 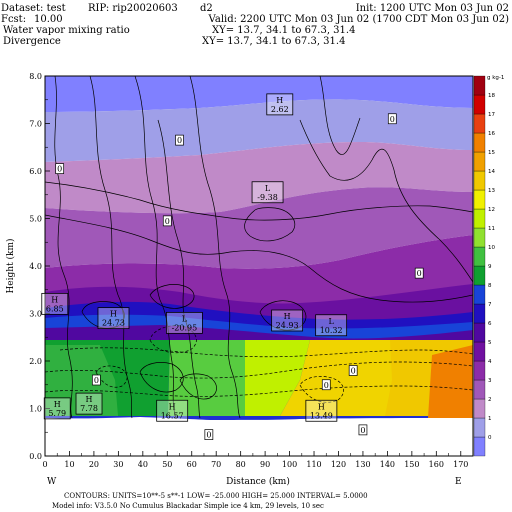 I want to click on x-tick-label: 40, so click(x=143, y=464).